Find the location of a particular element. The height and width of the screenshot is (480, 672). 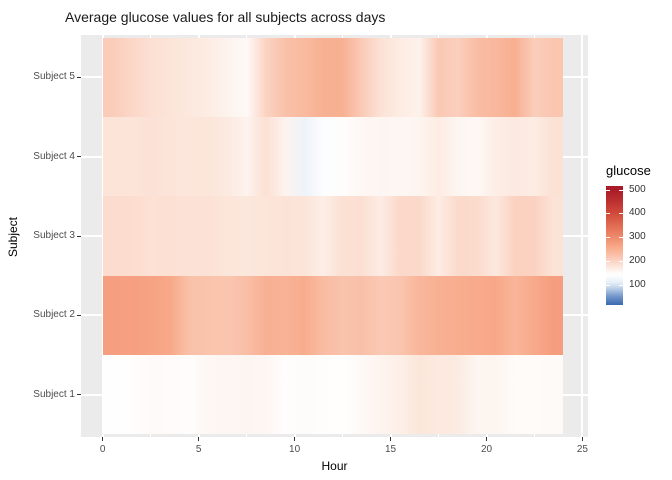

legend: glucose 500 400 300 200 100 is located at coordinates (636, 240).